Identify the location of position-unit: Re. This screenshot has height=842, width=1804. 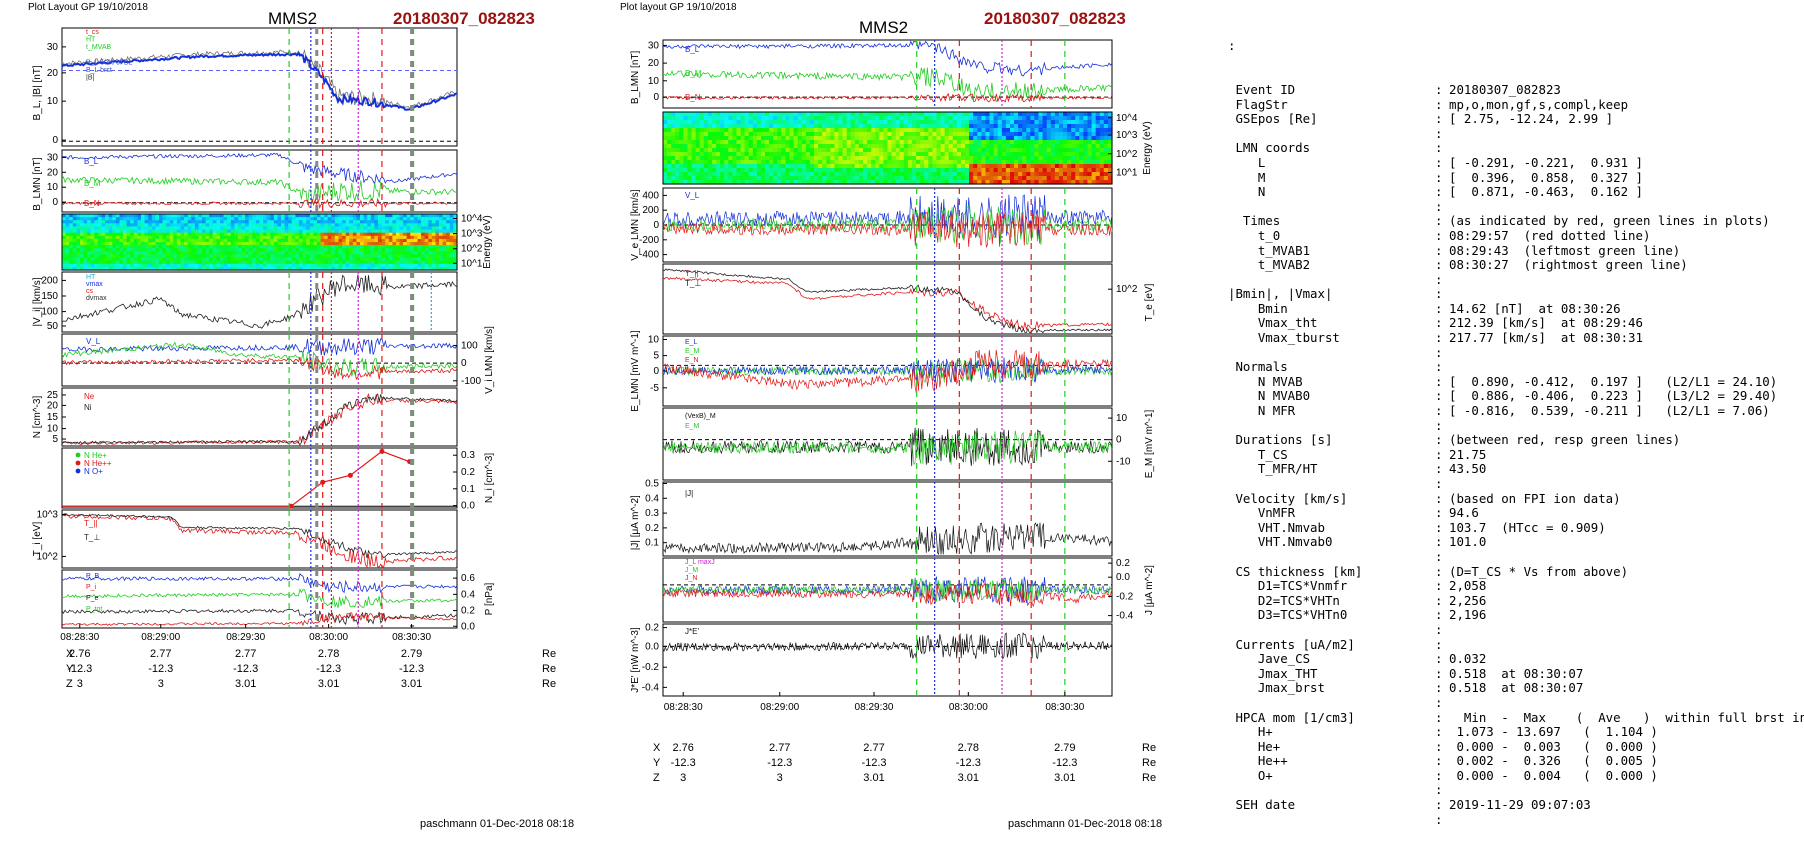
(549, 669).